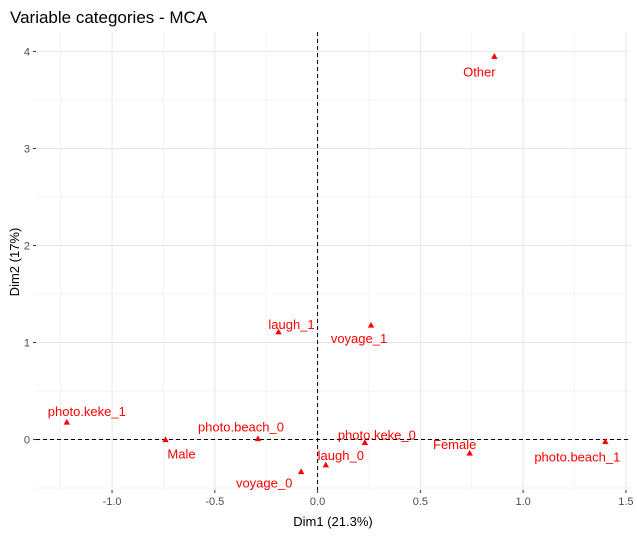 This screenshot has width=637, height=536. What do you see at coordinates (625, 502) in the screenshot?
I see `x-tick-label: 1.5` at bounding box center [625, 502].